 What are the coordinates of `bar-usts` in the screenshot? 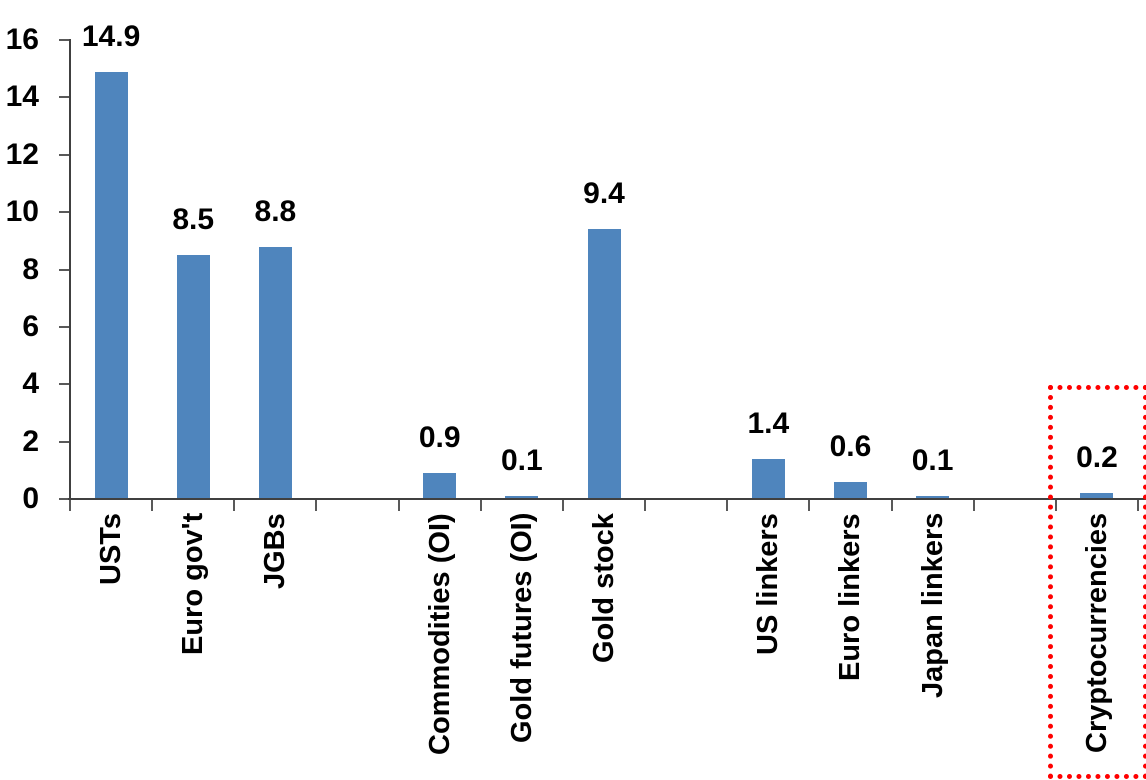 It's located at (111, 285).